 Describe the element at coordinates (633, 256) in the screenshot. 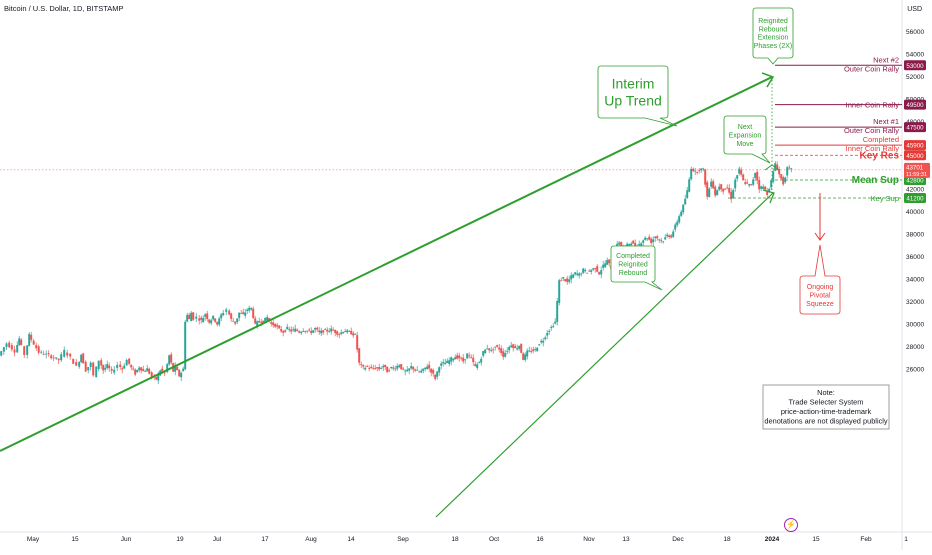

I see `rebound-callout-text: Completed` at that location.